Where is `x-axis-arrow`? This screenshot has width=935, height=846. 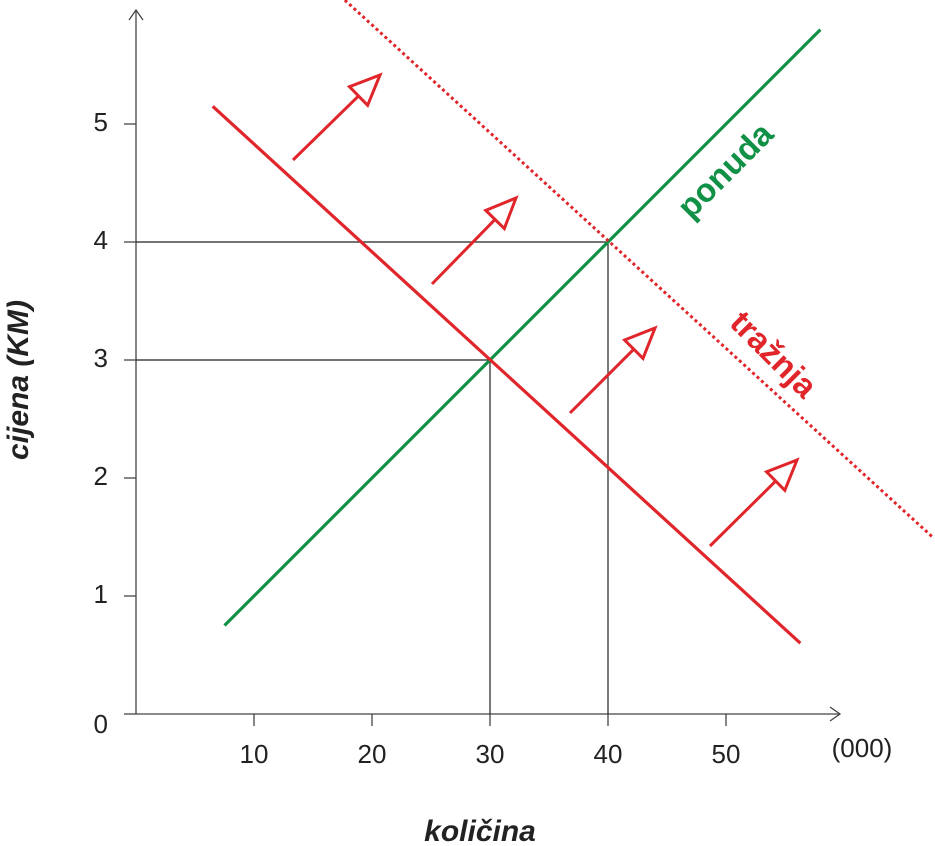 x-axis-arrow is located at coordinates (835, 714).